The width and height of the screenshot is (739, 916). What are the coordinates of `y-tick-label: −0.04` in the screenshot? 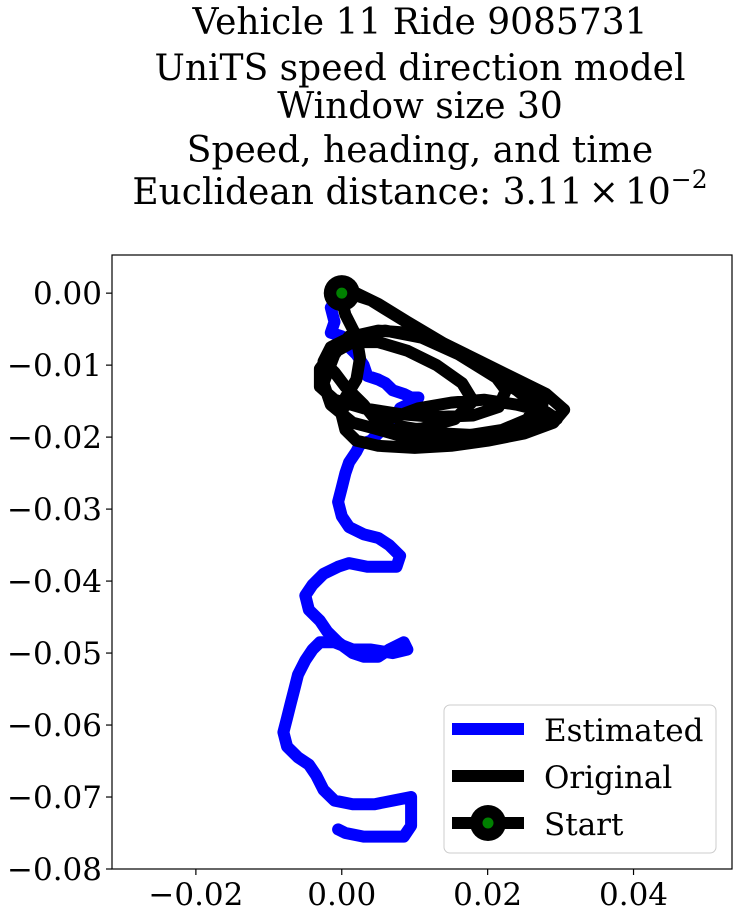 It's located at (54, 582).